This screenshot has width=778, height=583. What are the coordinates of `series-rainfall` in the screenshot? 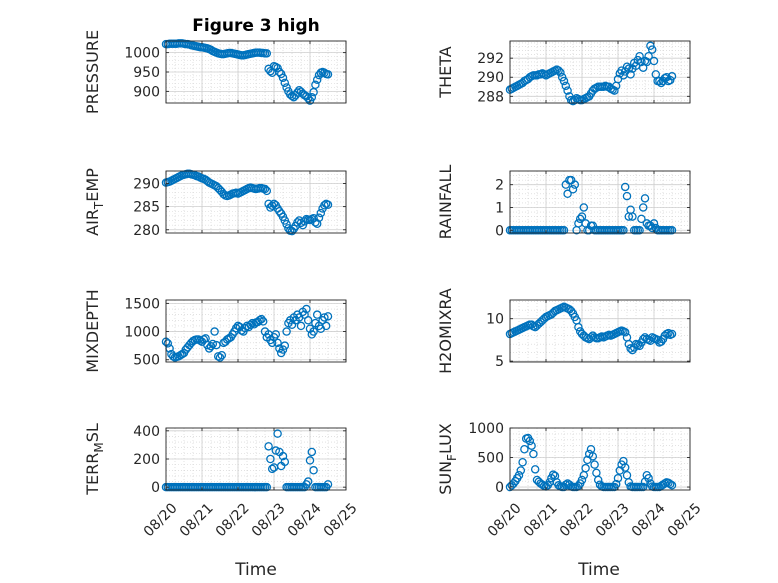 It's located at (591, 205).